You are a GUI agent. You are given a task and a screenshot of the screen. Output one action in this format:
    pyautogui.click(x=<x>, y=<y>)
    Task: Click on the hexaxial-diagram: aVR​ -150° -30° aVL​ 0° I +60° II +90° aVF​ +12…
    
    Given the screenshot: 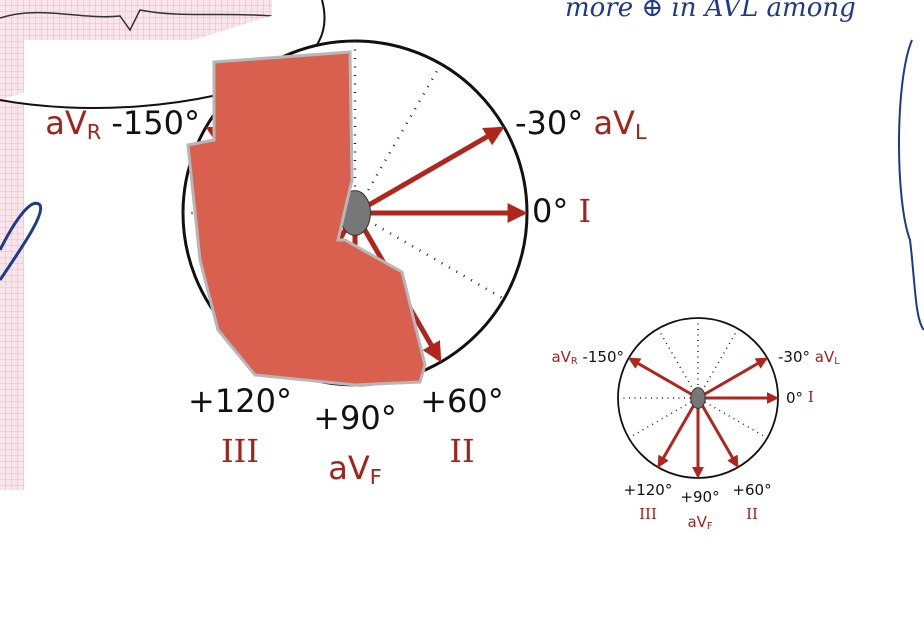 What is the action you would take?
    pyautogui.click(x=695, y=424)
    